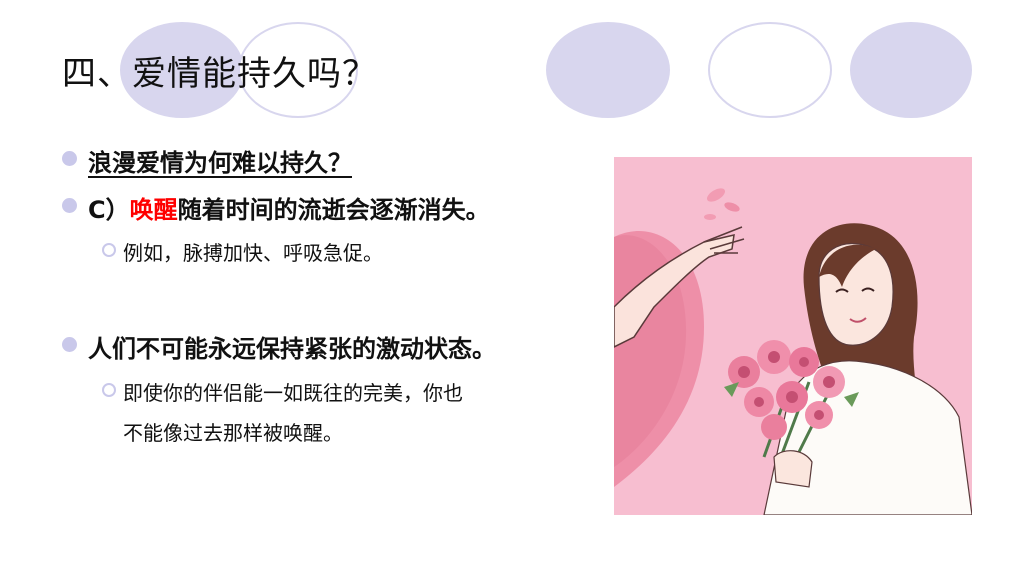  What do you see at coordinates (292, 349) in the screenshot?
I see `bullet-arousal: 人们不可能永远保持紧张的激动状态。` at bounding box center [292, 349].